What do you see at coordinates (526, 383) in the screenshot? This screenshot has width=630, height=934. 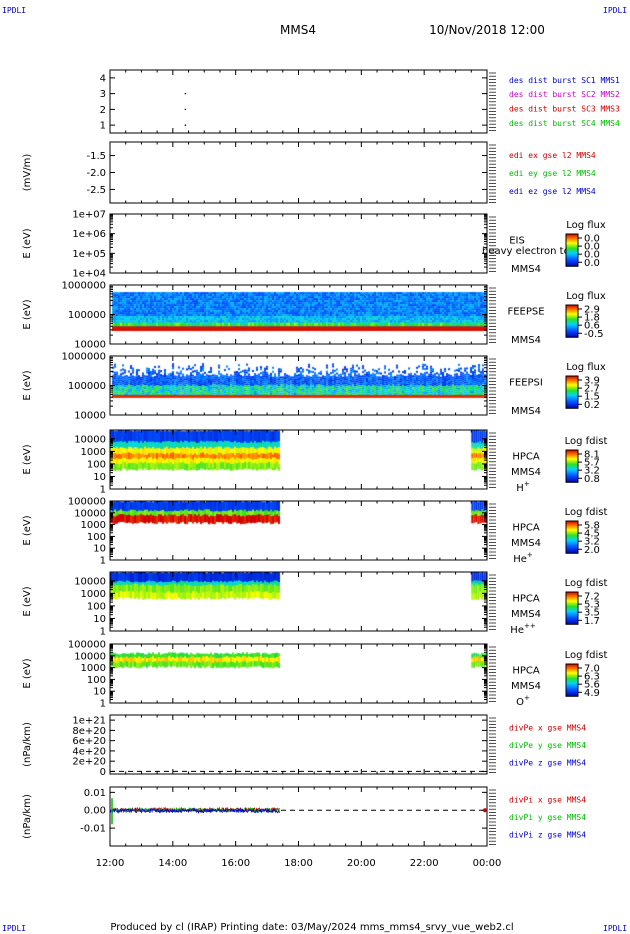 I see `instrument-label: FEEPSI` at bounding box center [526, 383].